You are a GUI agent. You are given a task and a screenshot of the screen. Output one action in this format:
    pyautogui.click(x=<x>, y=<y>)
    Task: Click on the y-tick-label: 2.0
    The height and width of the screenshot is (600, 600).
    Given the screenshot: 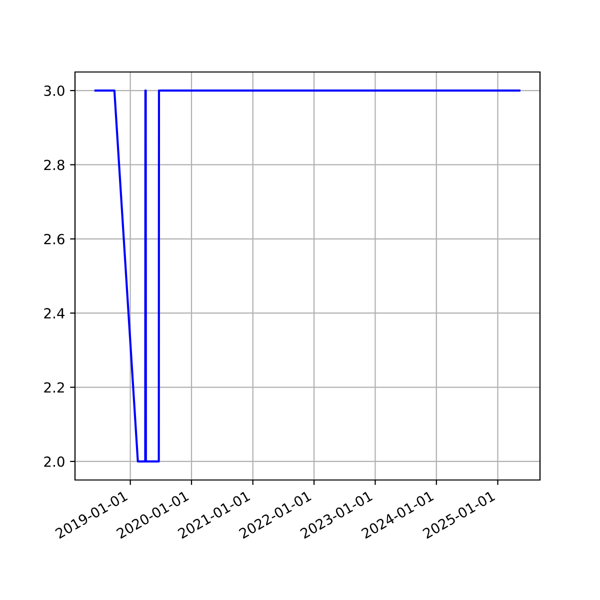 What is the action you would take?
    pyautogui.click(x=54, y=461)
    